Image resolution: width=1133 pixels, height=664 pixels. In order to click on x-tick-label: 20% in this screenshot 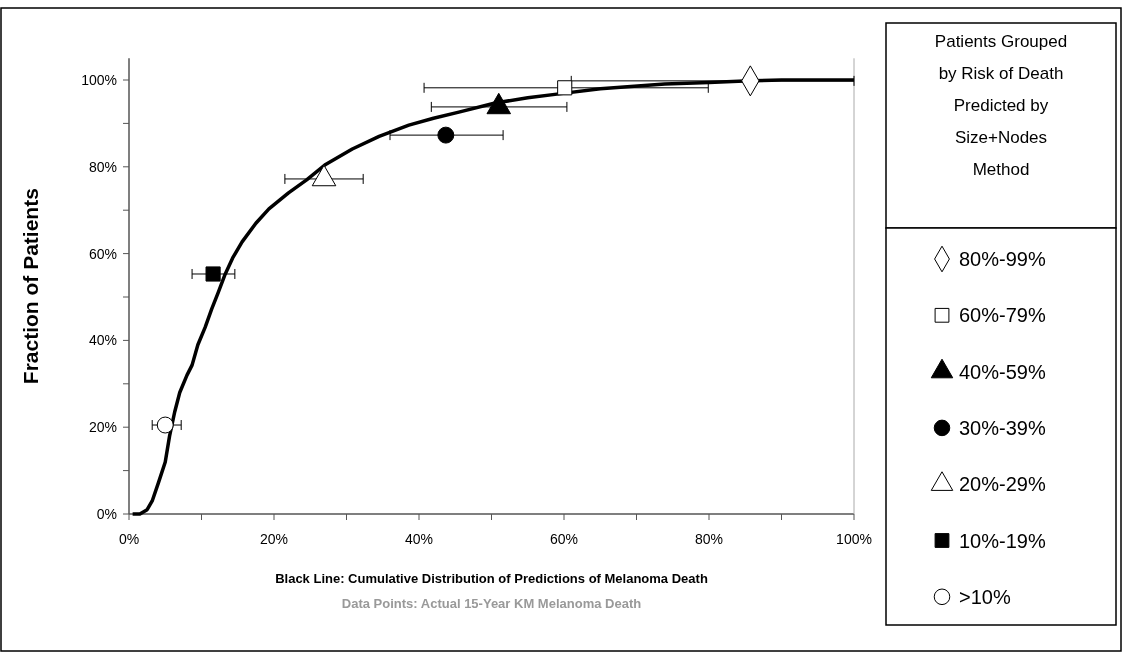, I will do `click(274, 539)`.